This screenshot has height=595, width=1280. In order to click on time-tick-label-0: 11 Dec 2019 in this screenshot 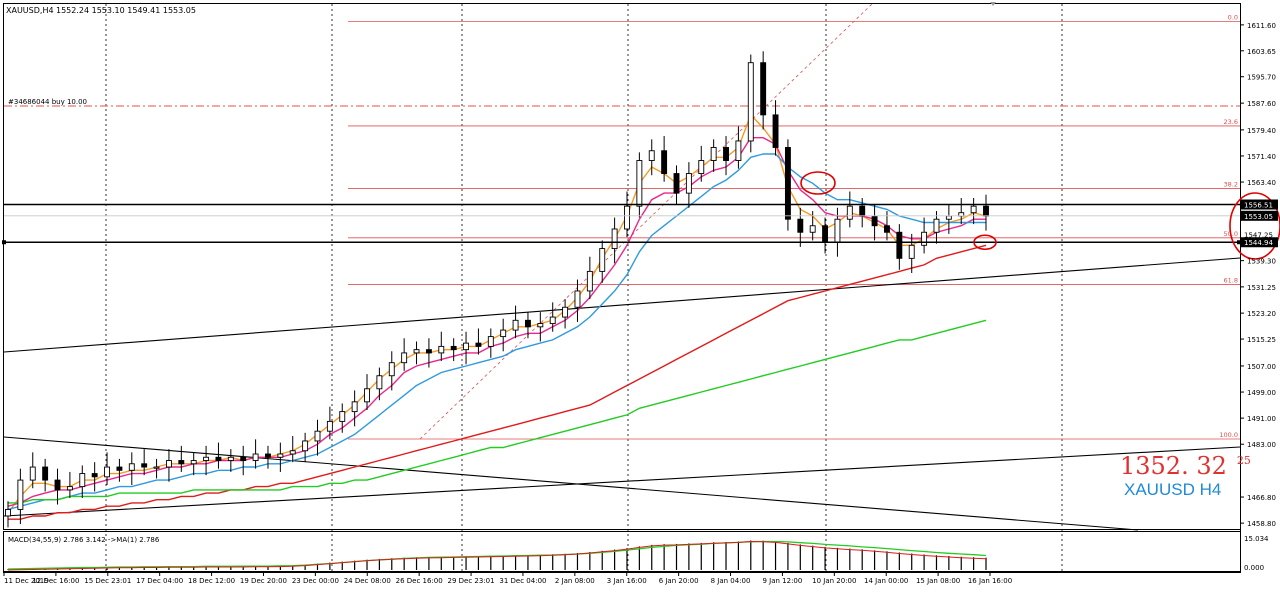, I will do `click(26, 581)`.